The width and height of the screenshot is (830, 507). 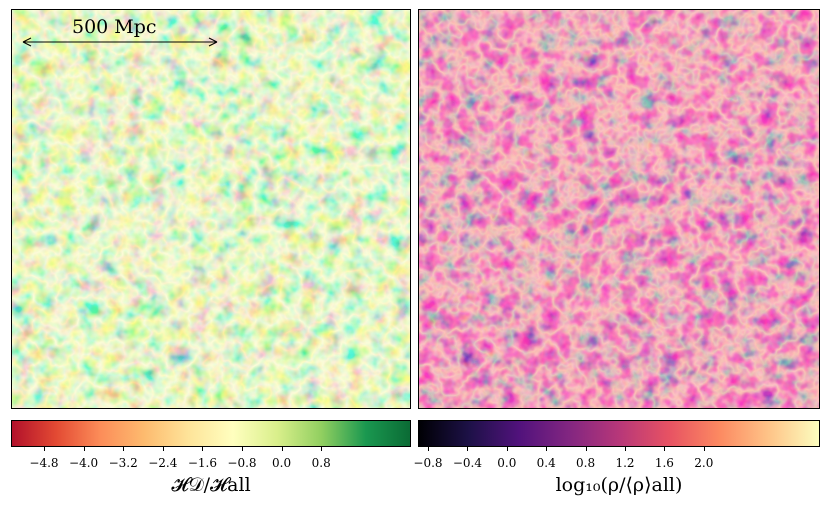 What do you see at coordinates (664, 463) in the screenshot?
I see `density-colorbar-tick-label: 1.6` at bounding box center [664, 463].